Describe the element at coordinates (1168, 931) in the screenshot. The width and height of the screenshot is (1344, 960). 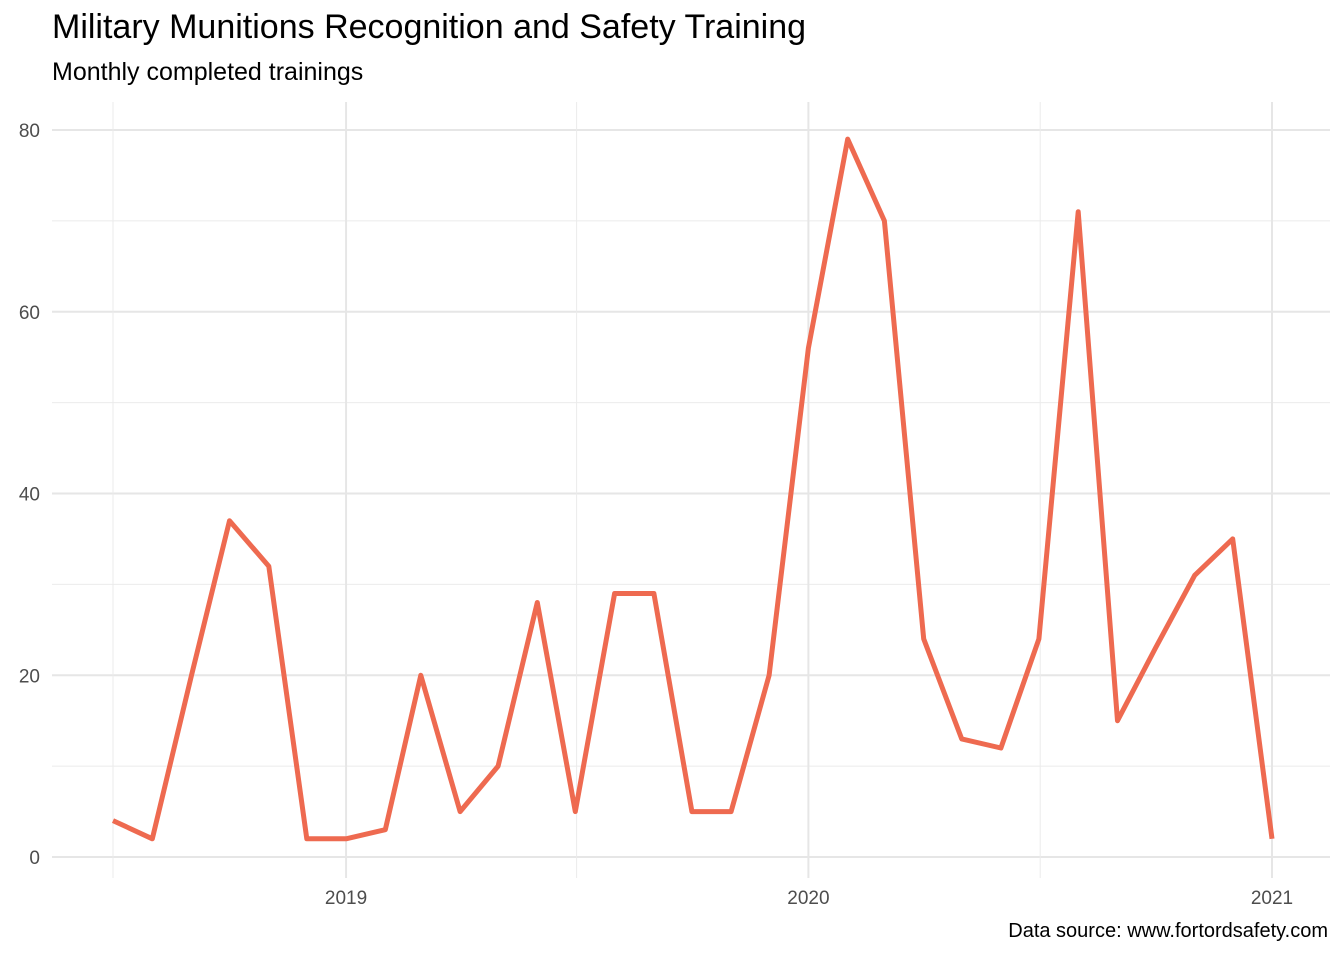
I see `chart-caption: Data source: www.fortordsafety.com` at that location.